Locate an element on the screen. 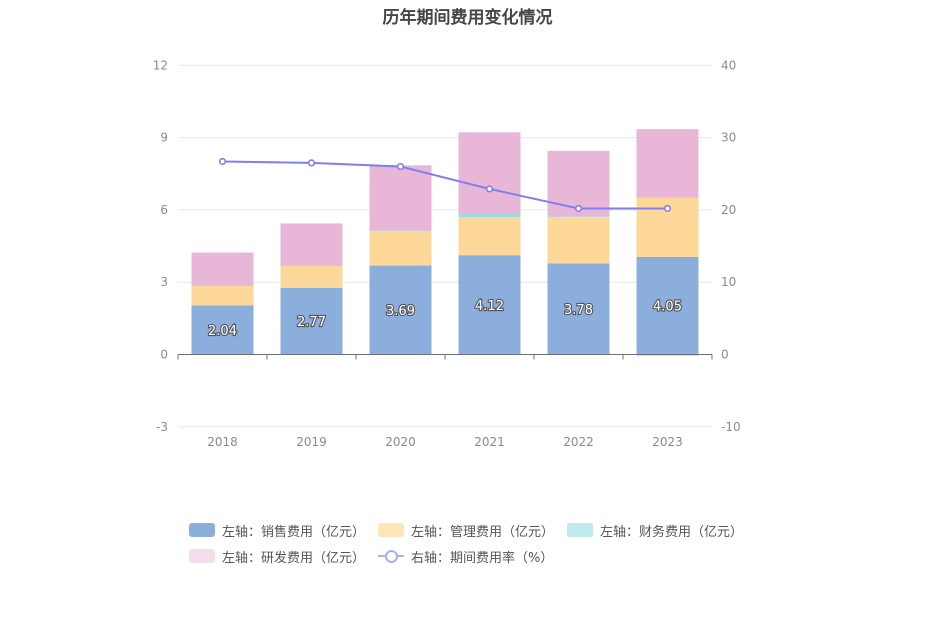 The width and height of the screenshot is (935, 632). left-tick-label: -3 is located at coordinates (162, 427).